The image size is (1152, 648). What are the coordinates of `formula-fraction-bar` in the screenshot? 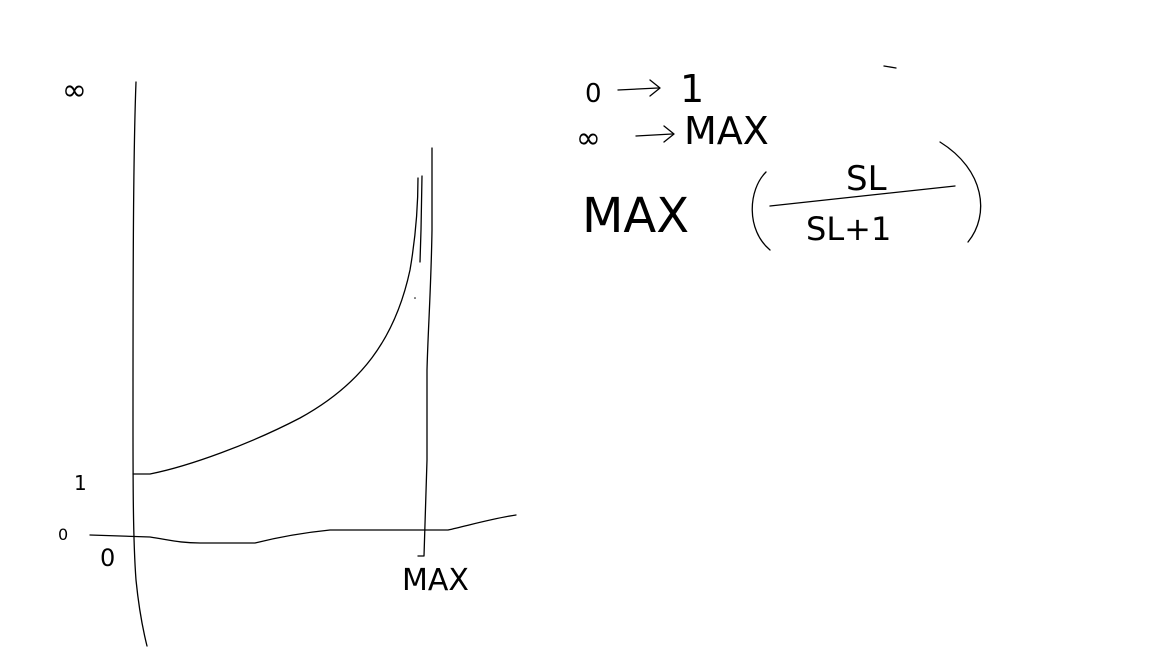 It's located at (862, 196).